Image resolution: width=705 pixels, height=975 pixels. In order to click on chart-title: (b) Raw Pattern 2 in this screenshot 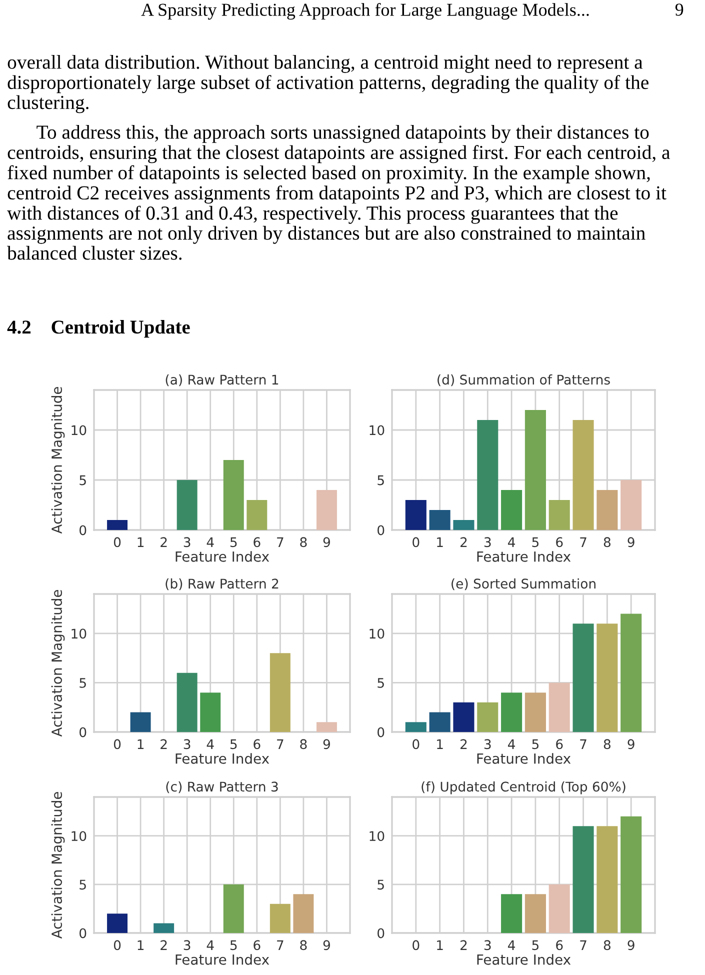, I will do `click(222, 584)`.